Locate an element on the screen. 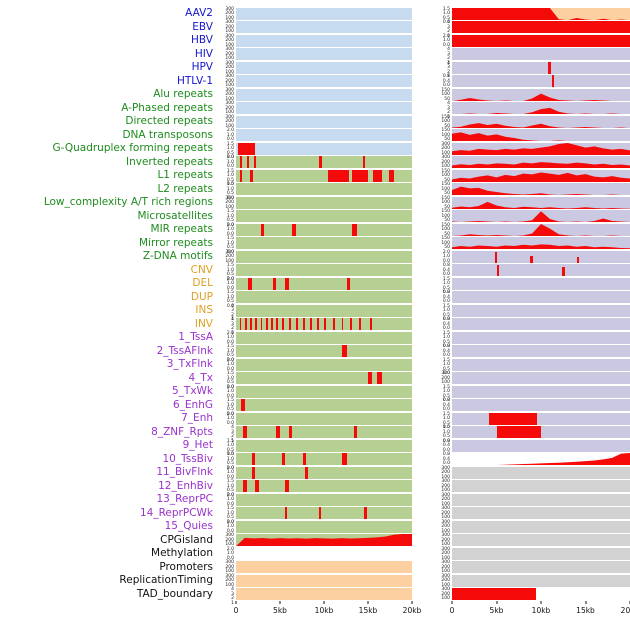  x-tick-label: 0 is located at coordinates (236, 610).